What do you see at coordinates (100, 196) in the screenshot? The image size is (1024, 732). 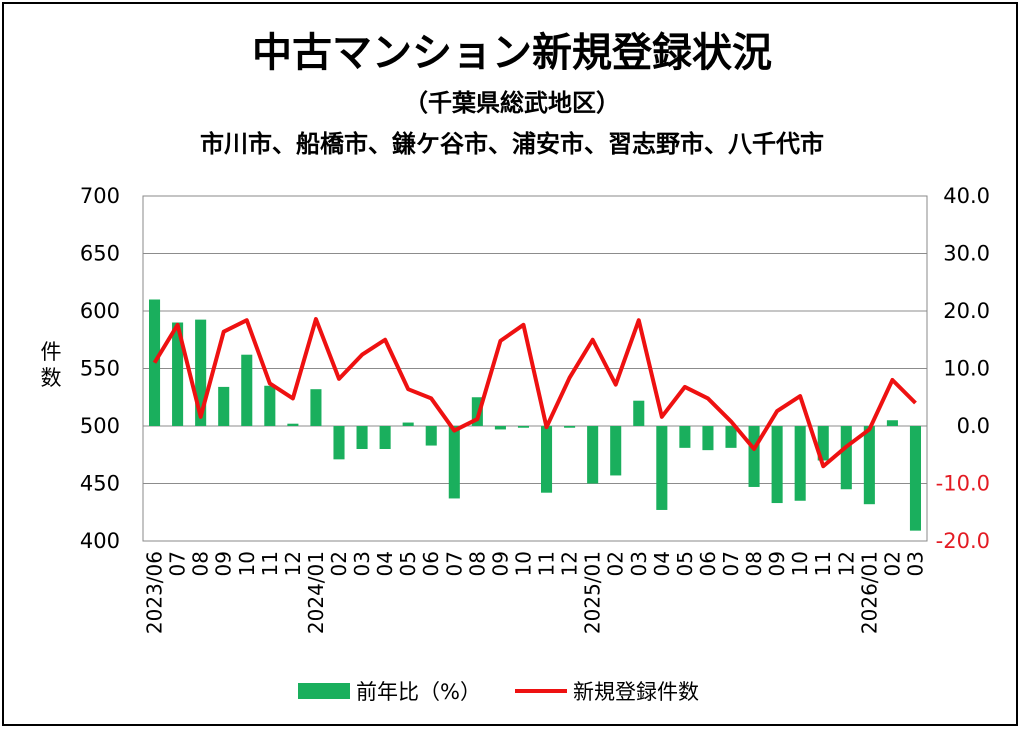 I see `y-left-tick-label: 700` at bounding box center [100, 196].